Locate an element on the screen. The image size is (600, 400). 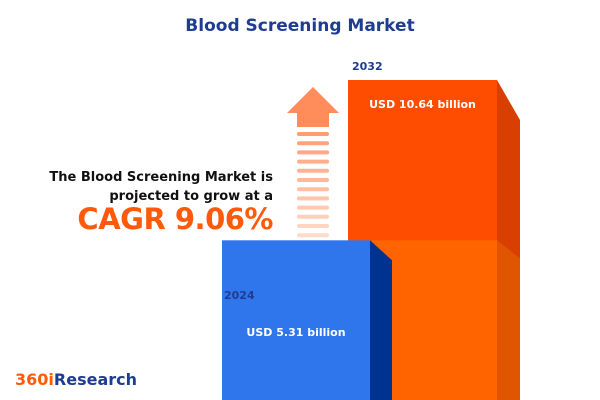
logo: 360iResearch is located at coordinates (76, 379).